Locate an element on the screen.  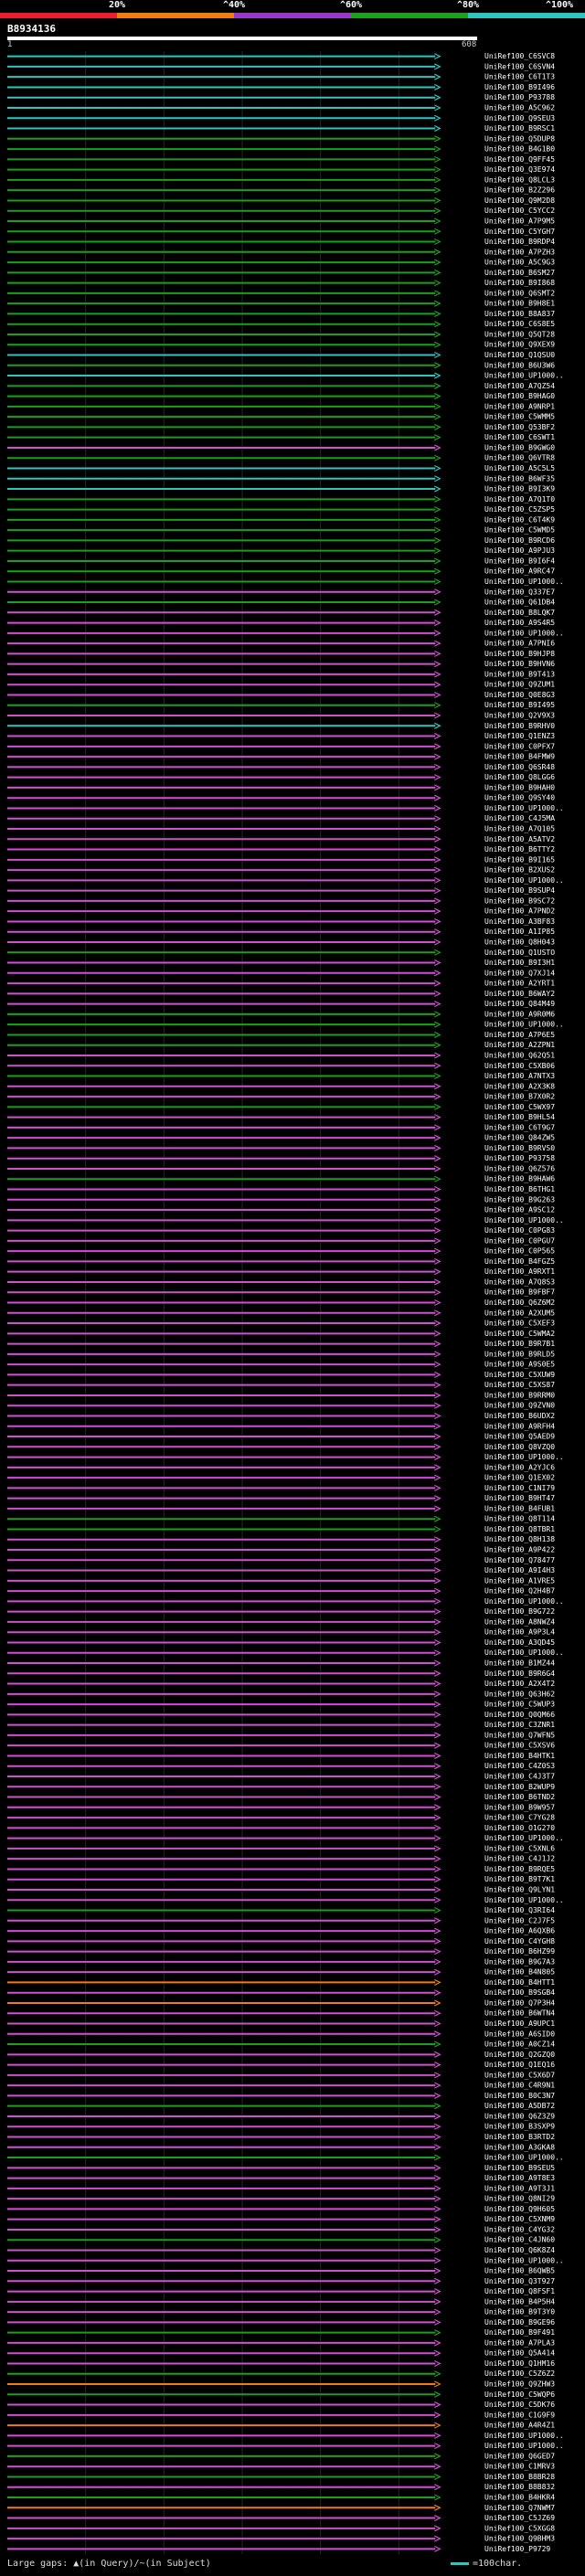
hit-label: UniRef100_C5XSV6 is located at coordinates (519, 1746).